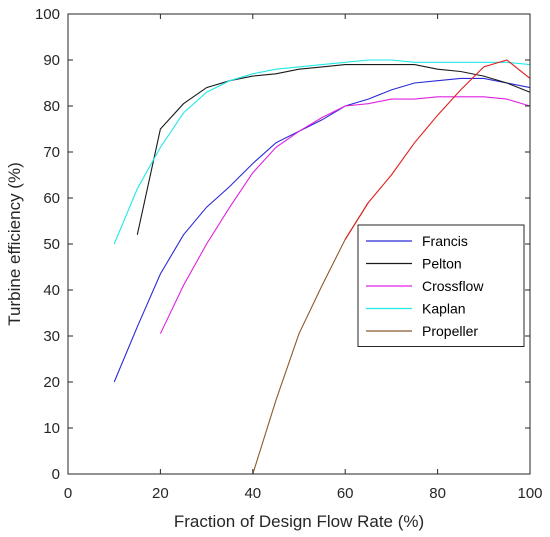  What do you see at coordinates (51, 152) in the screenshot?
I see `y-tick-label: 70` at bounding box center [51, 152].